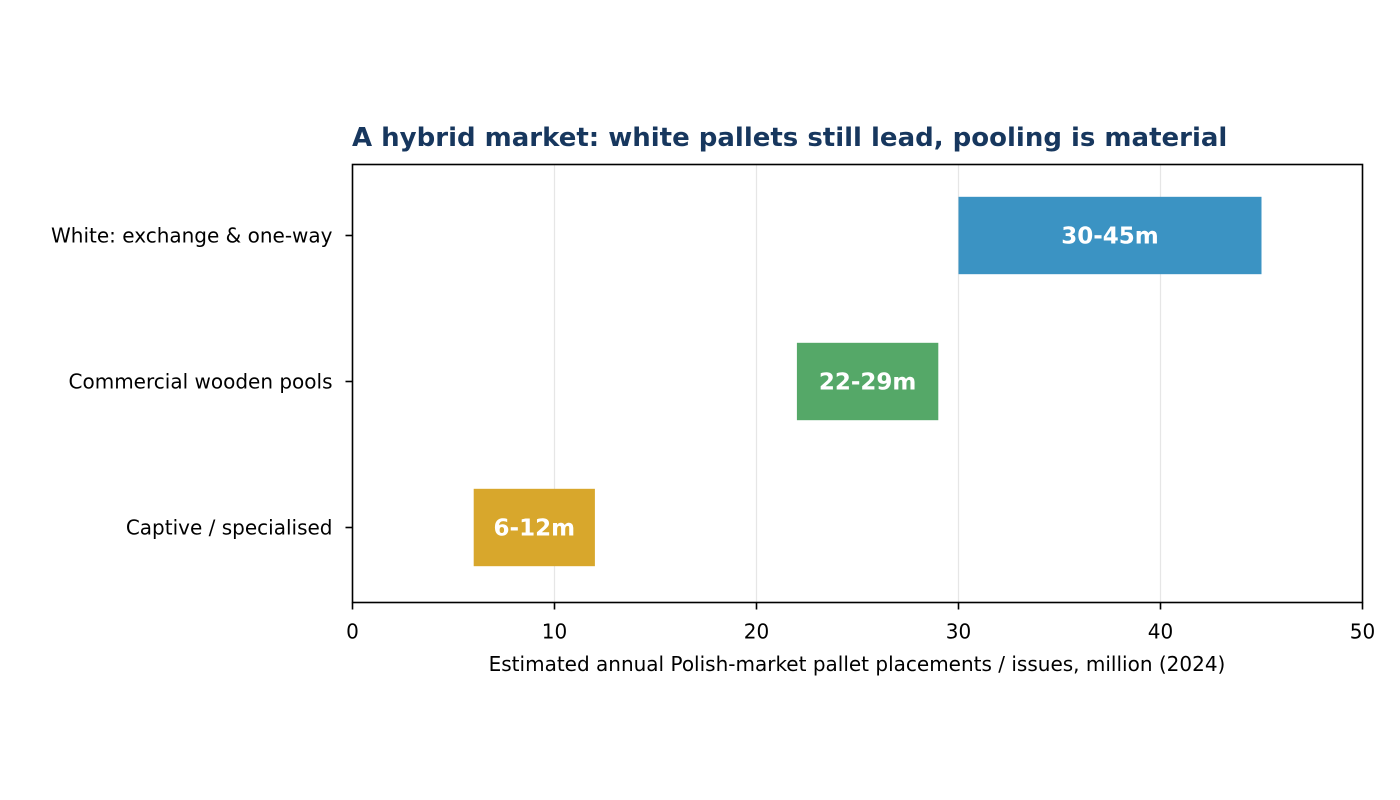  I want to click on bar-value-label: 30-45m, so click(1110, 237).